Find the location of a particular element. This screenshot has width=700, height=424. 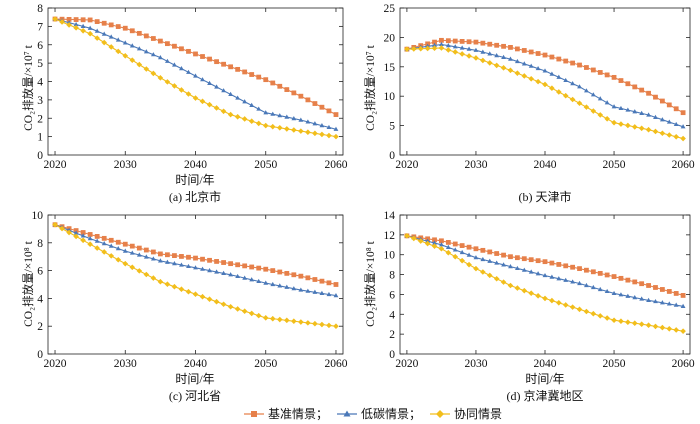

series-low-carbon is located at coordinates (545, 85).